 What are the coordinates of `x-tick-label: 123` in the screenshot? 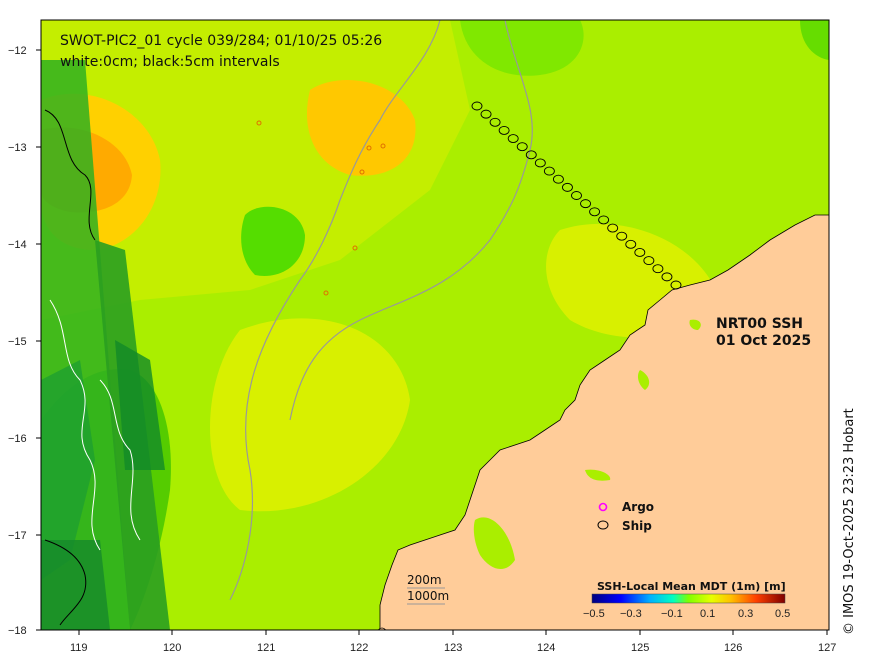 It's located at (453, 648).